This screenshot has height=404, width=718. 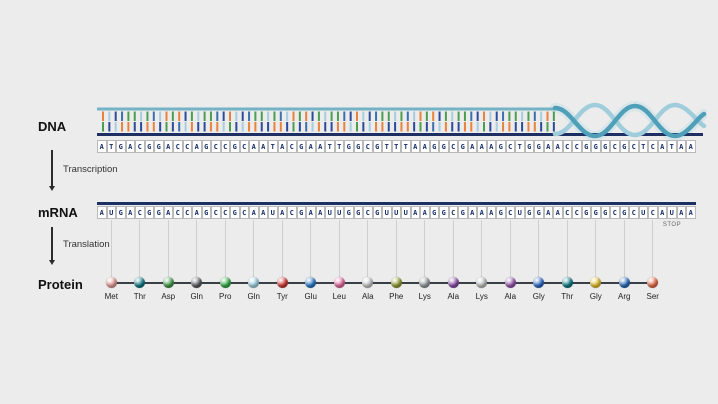 What do you see at coordinates (402, 120) in the screenshot?
I see `dna-double-helix-graphic` at bounding box center [402, 120].